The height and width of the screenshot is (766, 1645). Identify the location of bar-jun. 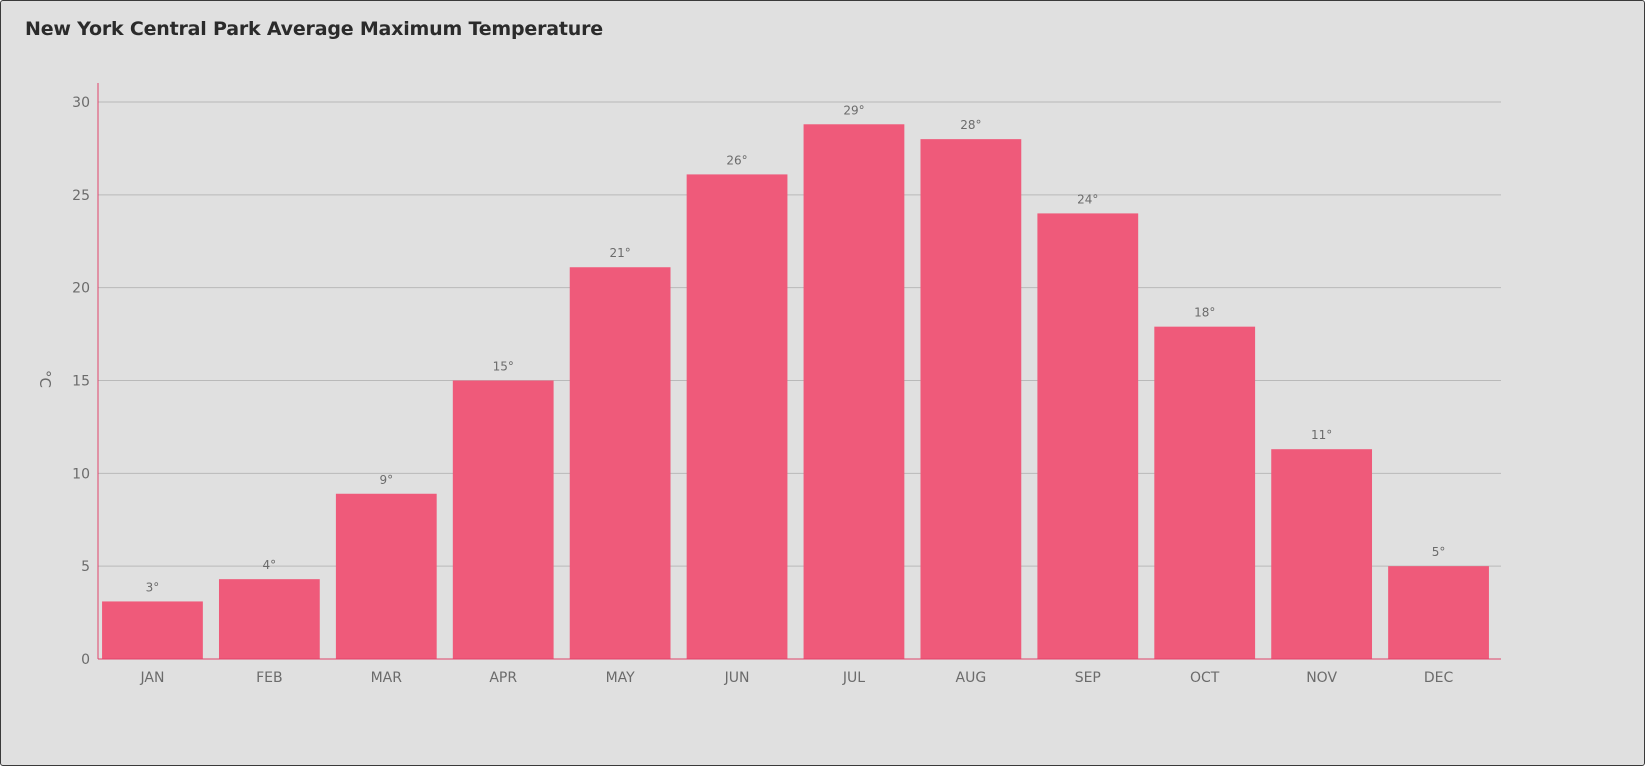
(737, 416).